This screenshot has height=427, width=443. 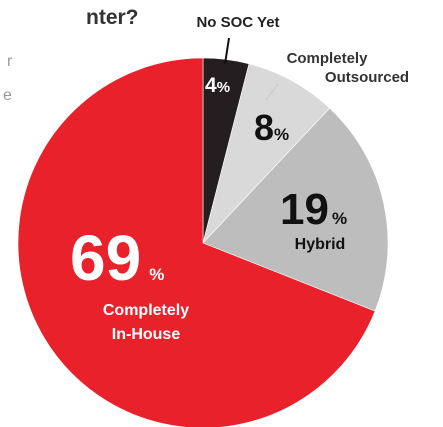 What do you see at coordinates (367, 77) in the screenshot?
I see `outsourced-label-line-2: Outsourced` at bounding box center [367, 77].